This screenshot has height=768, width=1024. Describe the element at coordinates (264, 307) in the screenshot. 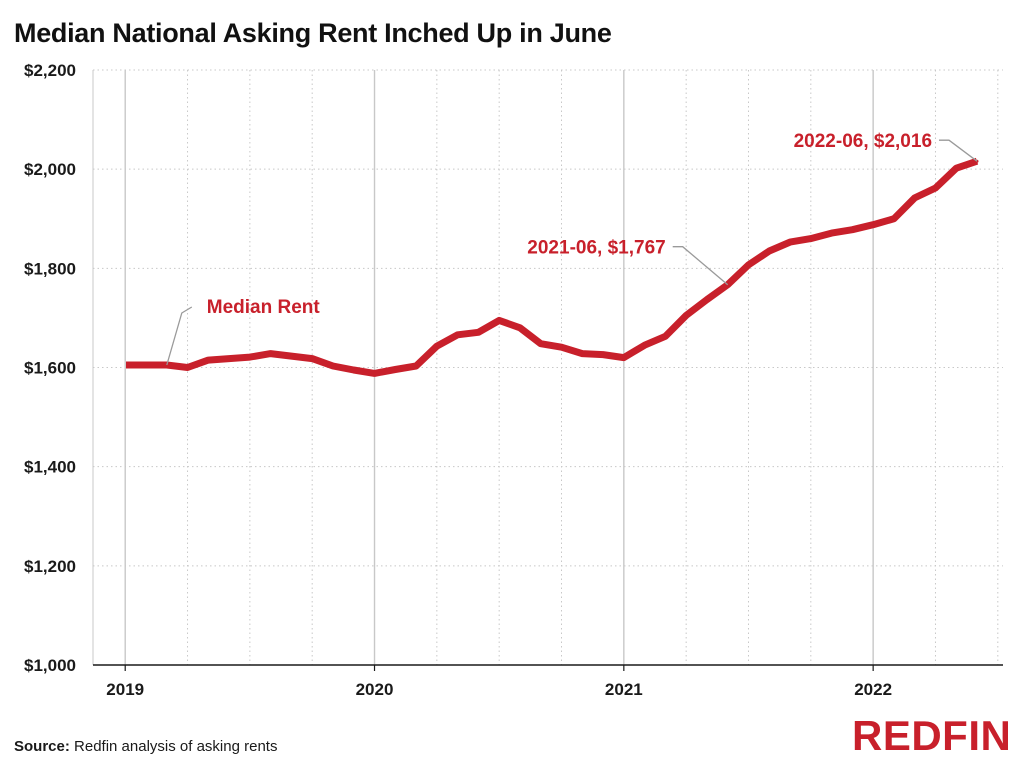

I see `annotation-label: Median Rent` at that location.